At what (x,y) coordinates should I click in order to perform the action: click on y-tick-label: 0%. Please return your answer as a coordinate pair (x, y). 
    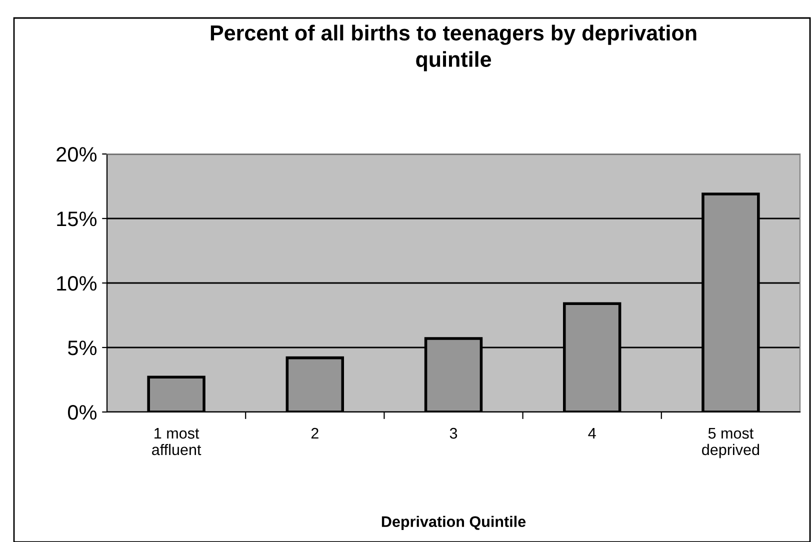
    Looking at the image, I should click on (82, 412).